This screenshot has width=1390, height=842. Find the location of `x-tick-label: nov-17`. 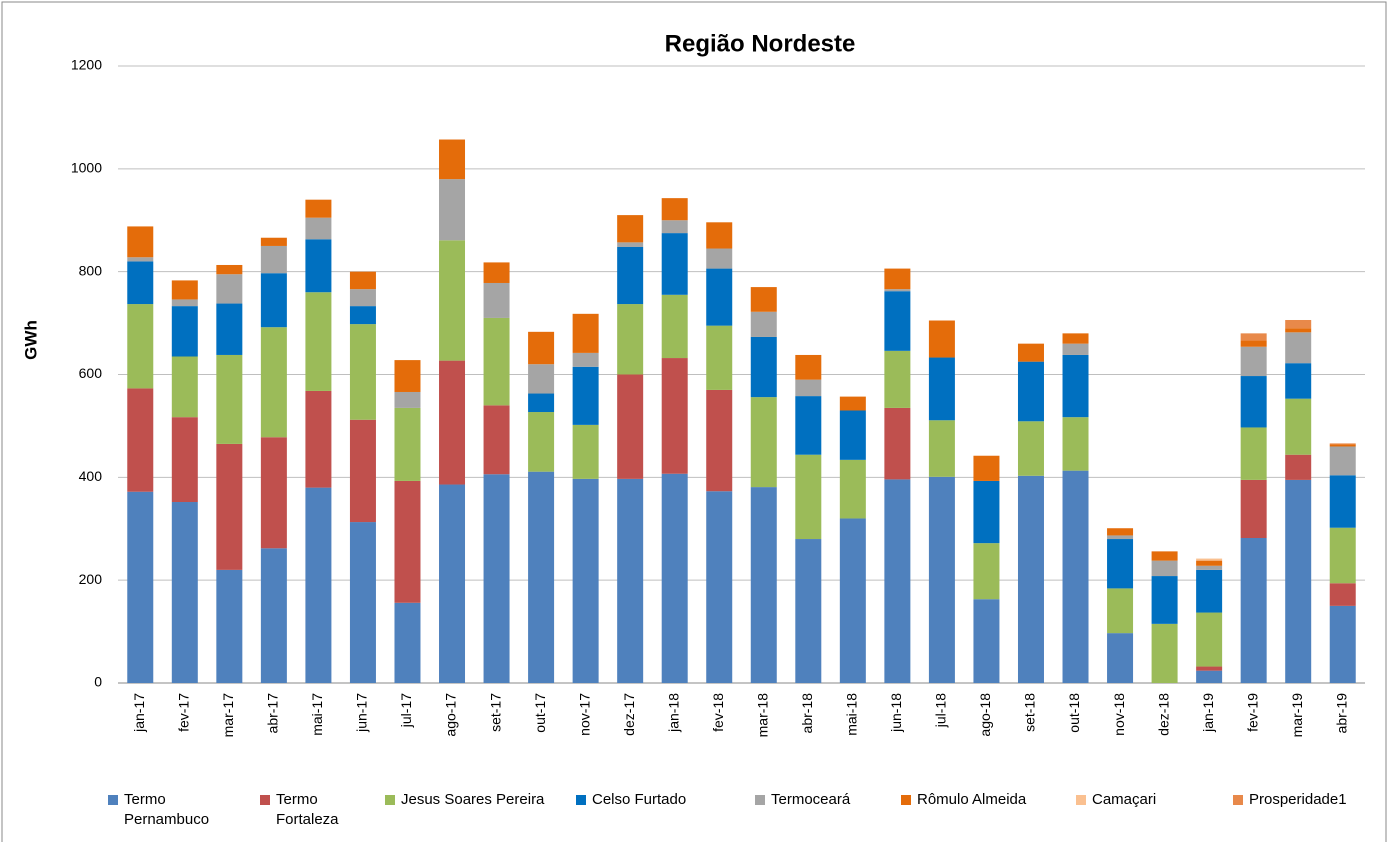

x-tick-label: nov-17 is located at coordinates (584, 714).